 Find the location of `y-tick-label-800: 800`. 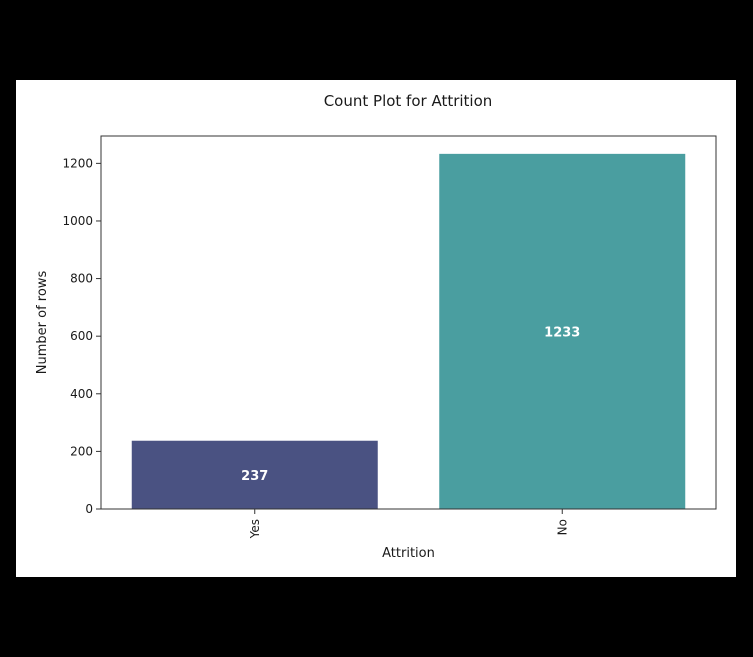

y-tick-label-800: 800 is located at coordinates (81, 279).